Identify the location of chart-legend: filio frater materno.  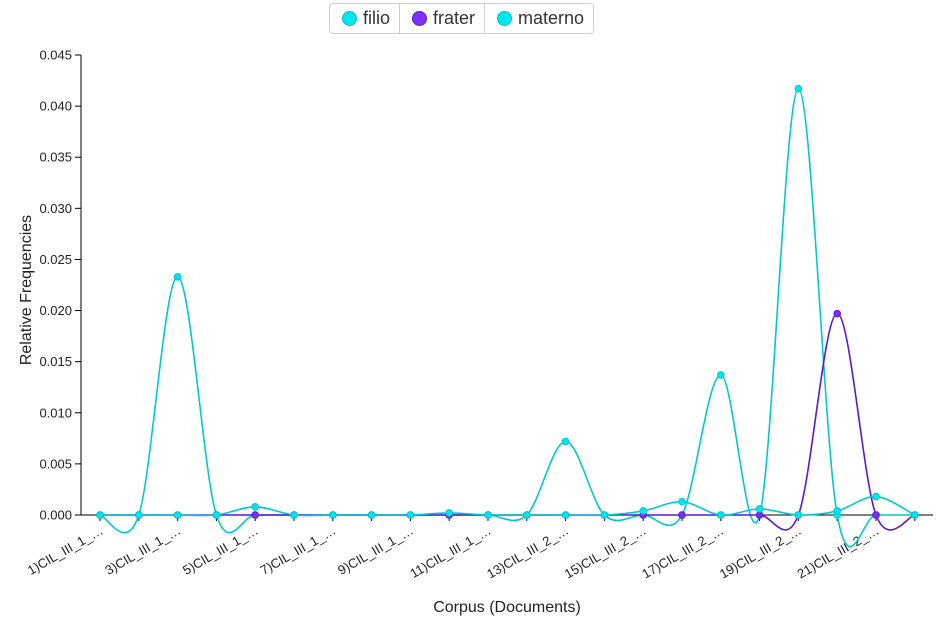
(462, 18).